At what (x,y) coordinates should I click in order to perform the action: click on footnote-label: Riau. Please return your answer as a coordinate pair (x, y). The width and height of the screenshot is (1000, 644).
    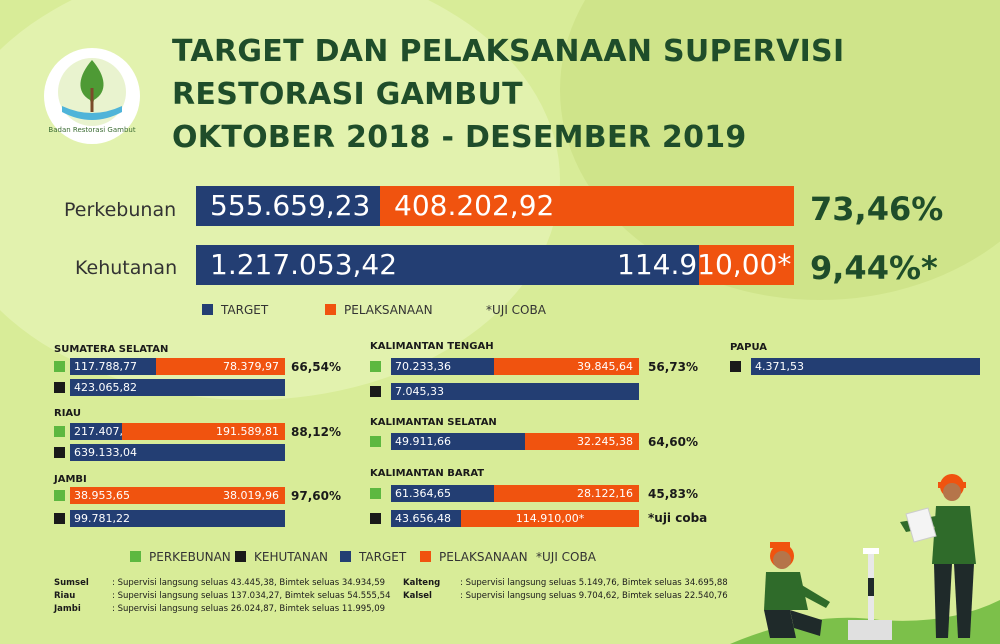
    Looking at the image, I should click on (65, 596).